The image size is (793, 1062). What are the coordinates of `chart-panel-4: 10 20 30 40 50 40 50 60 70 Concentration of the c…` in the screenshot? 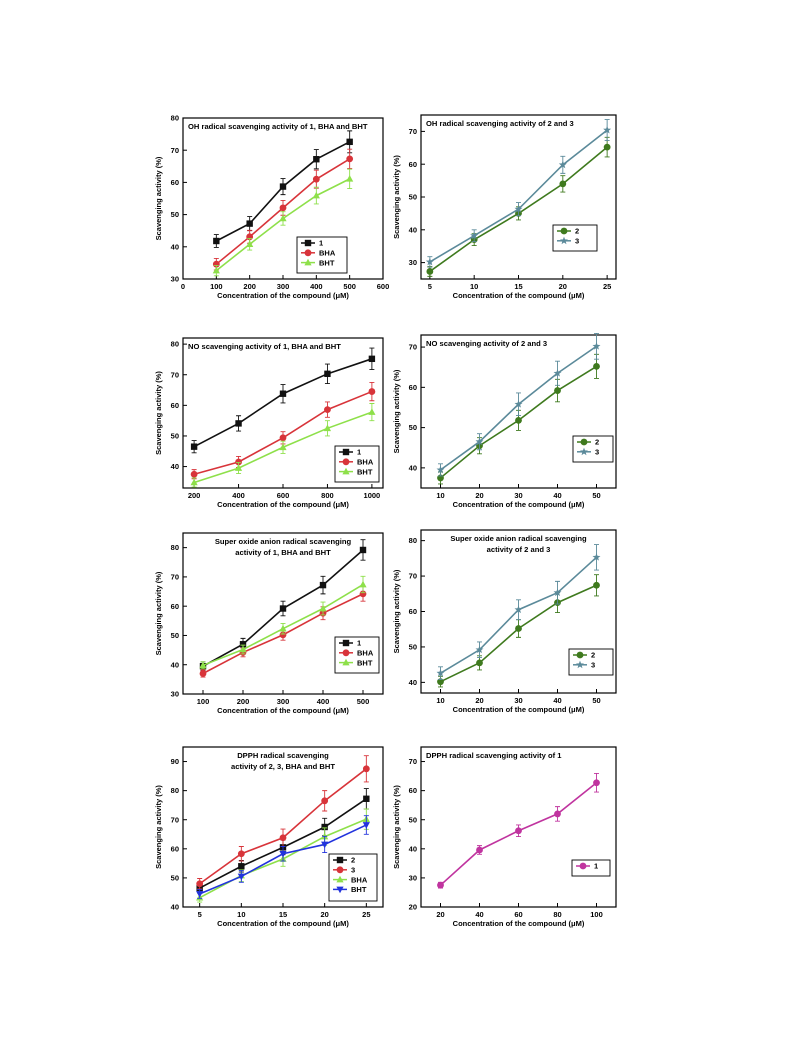 It's located at (504, 420).